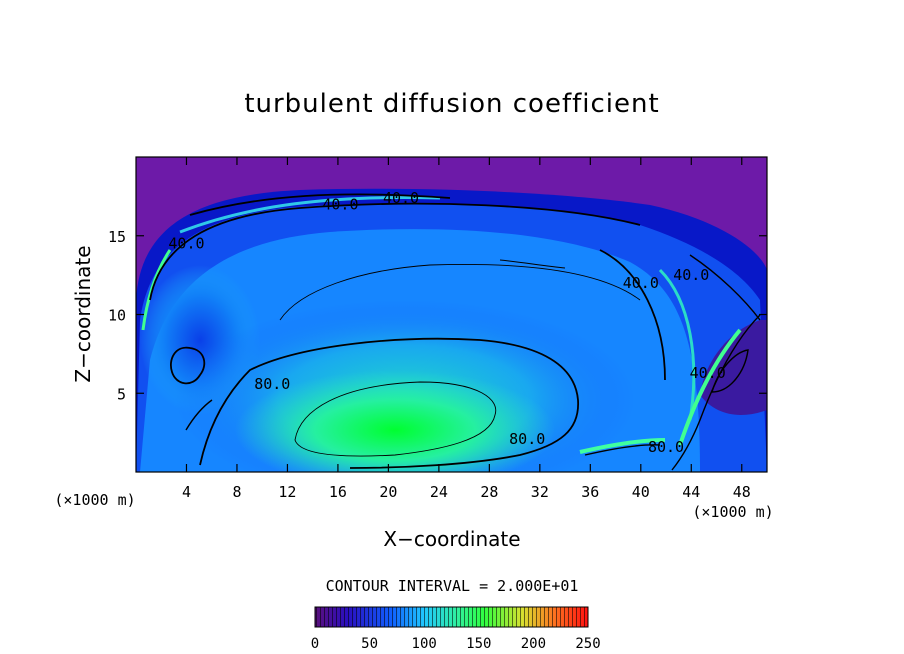 This screenshot has height=654, width=904. Describe the element at coordinates (315, 644) in the screenshot. I see `colorbar-tick-label: 0` at that location.